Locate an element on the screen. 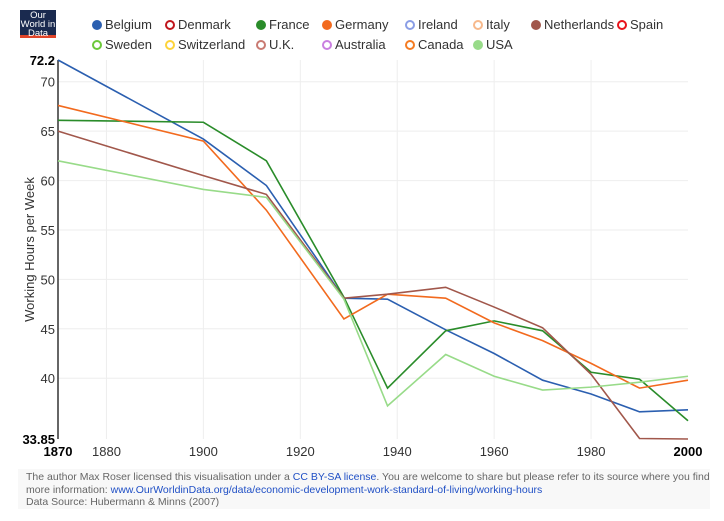 The height and width of the screenshot is (521, 724). x-tick-label: 1940 is located at coordinates (397, 451).